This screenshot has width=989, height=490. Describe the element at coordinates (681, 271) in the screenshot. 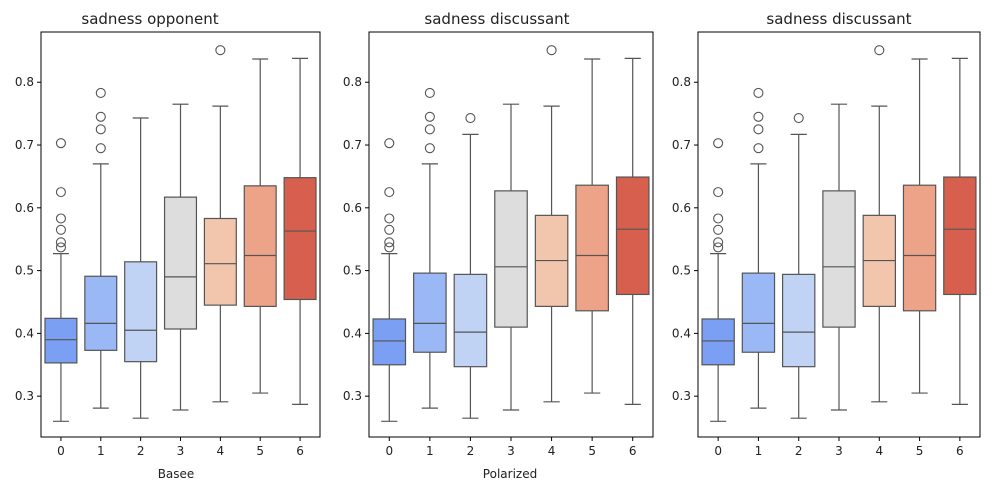

I see `y-tick-label: 0.5` at that location.